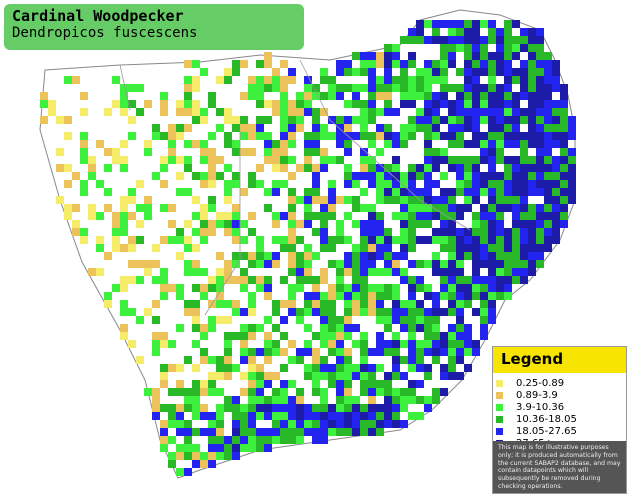  Describe the element at coordinates (540, 407) in the screenshot. I see `legend-label: 3.9-10.36` at that location.